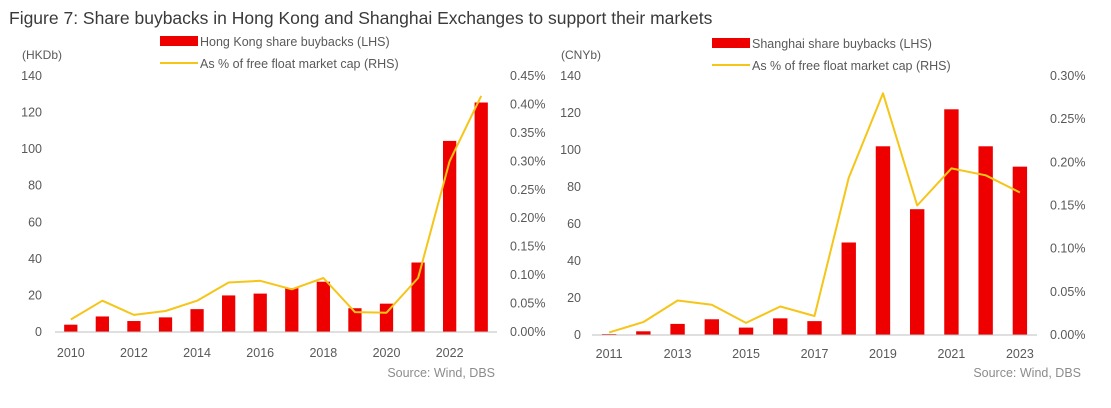 The image size is (1111, 408). I want to click on sh-bar-2016, so click(780, 326).